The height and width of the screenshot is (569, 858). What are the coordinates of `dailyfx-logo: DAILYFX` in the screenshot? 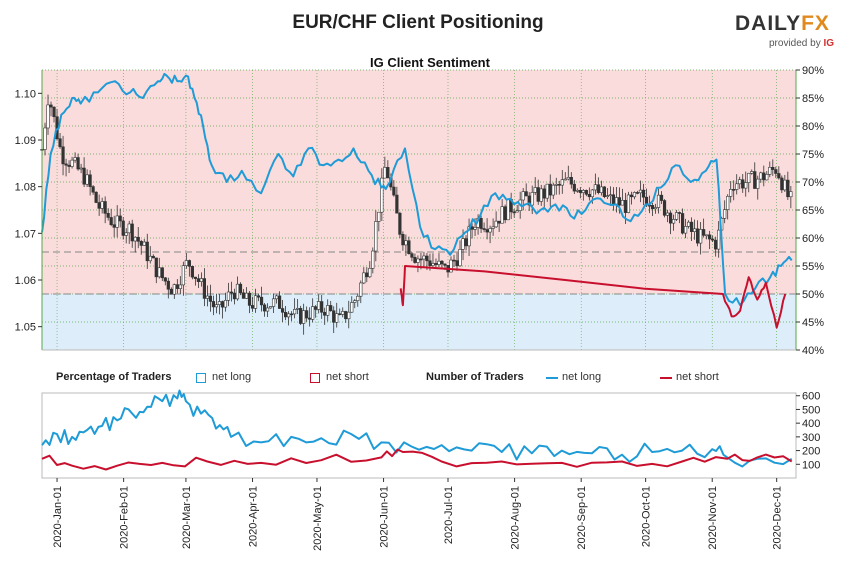 It's located at (782, 24).